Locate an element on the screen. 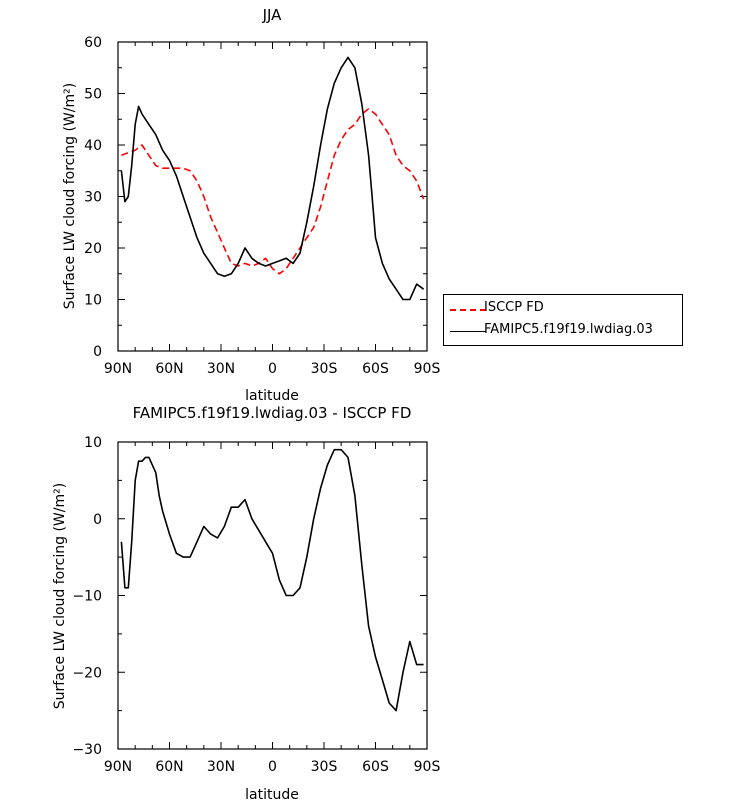 This screenshot has width=733, height=808. legend-label-famipc5: FAMIPC5.f19f19.lwdiag.03 is located at coordinates (568, 329).